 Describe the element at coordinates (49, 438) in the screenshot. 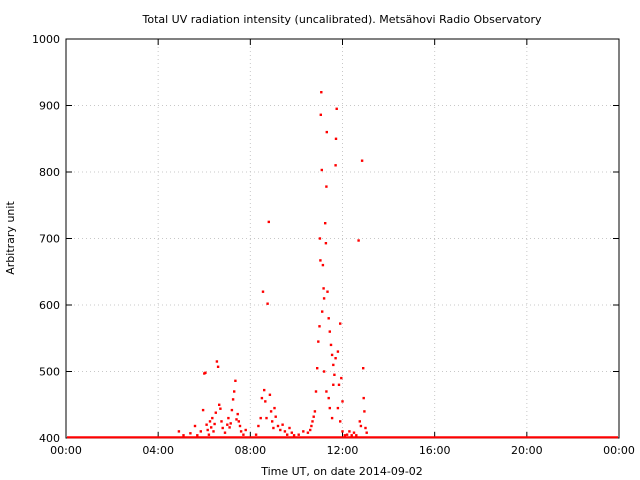

I see `y-tick-label: 400` at that location.